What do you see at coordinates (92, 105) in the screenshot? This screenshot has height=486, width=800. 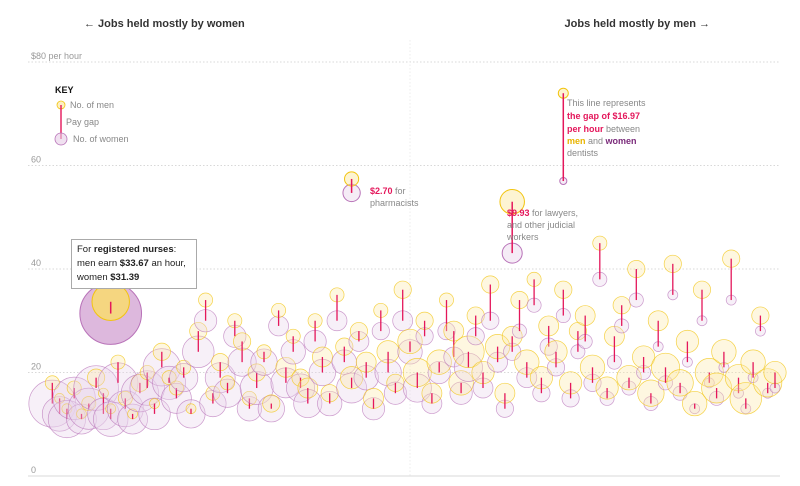 I see `key-men-label: No. of men` at bounding box center [92, 105].